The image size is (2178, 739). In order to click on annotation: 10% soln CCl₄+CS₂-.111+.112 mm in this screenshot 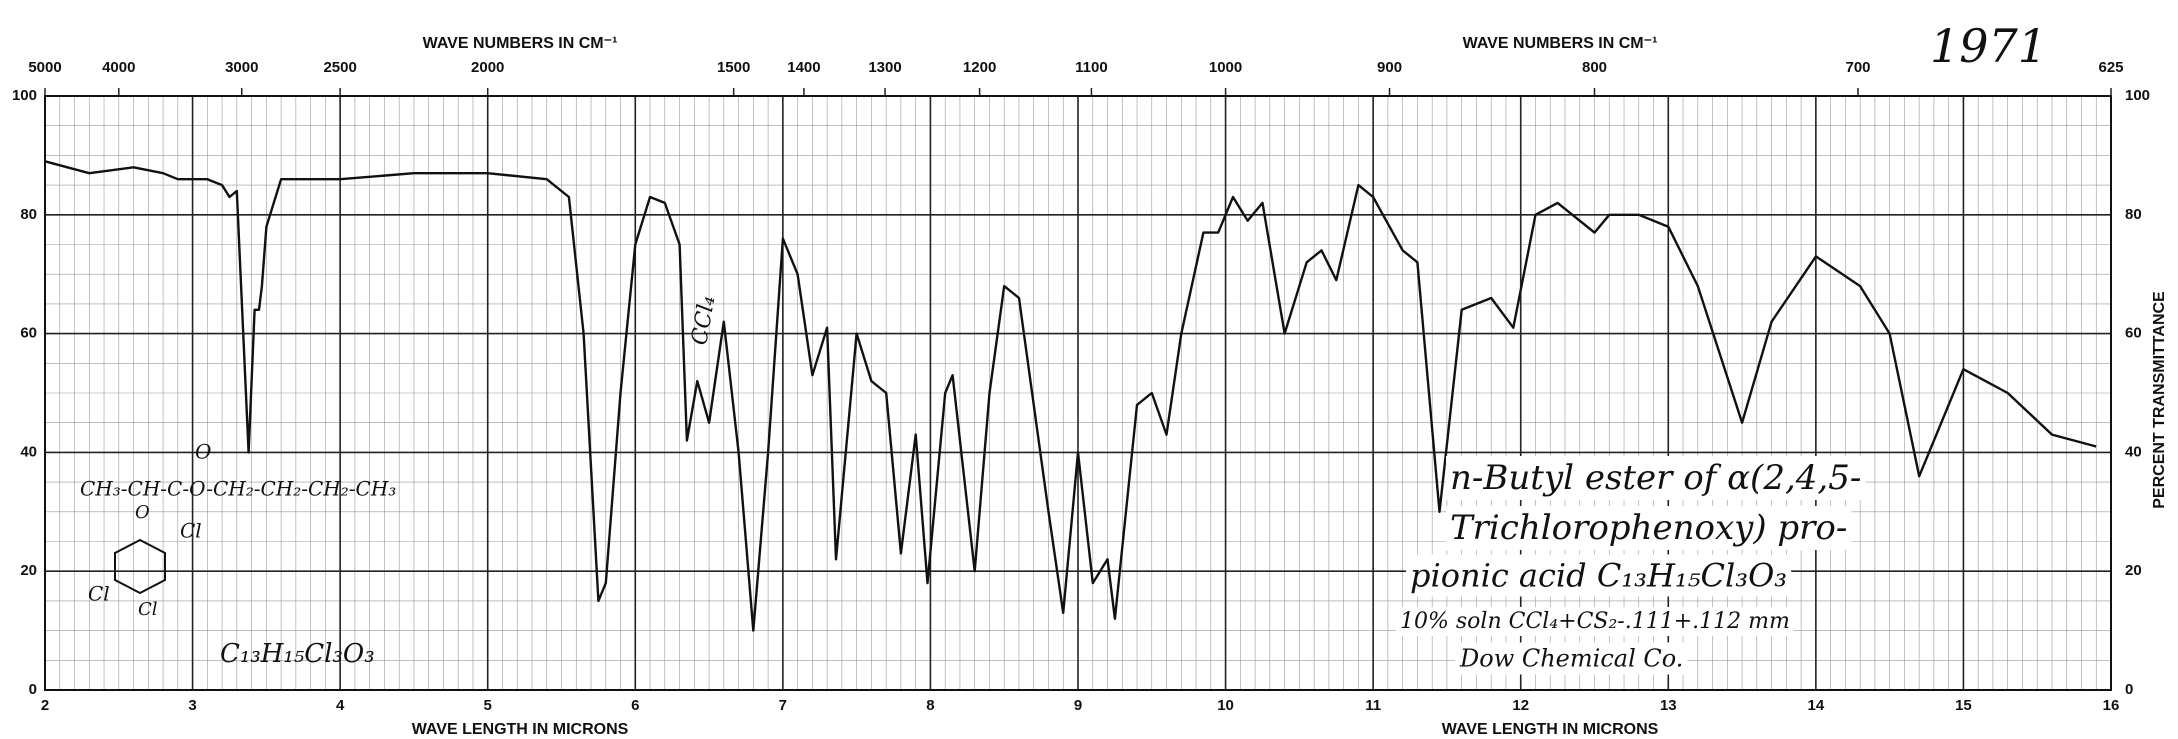, I will do `click(1595, 621)`.